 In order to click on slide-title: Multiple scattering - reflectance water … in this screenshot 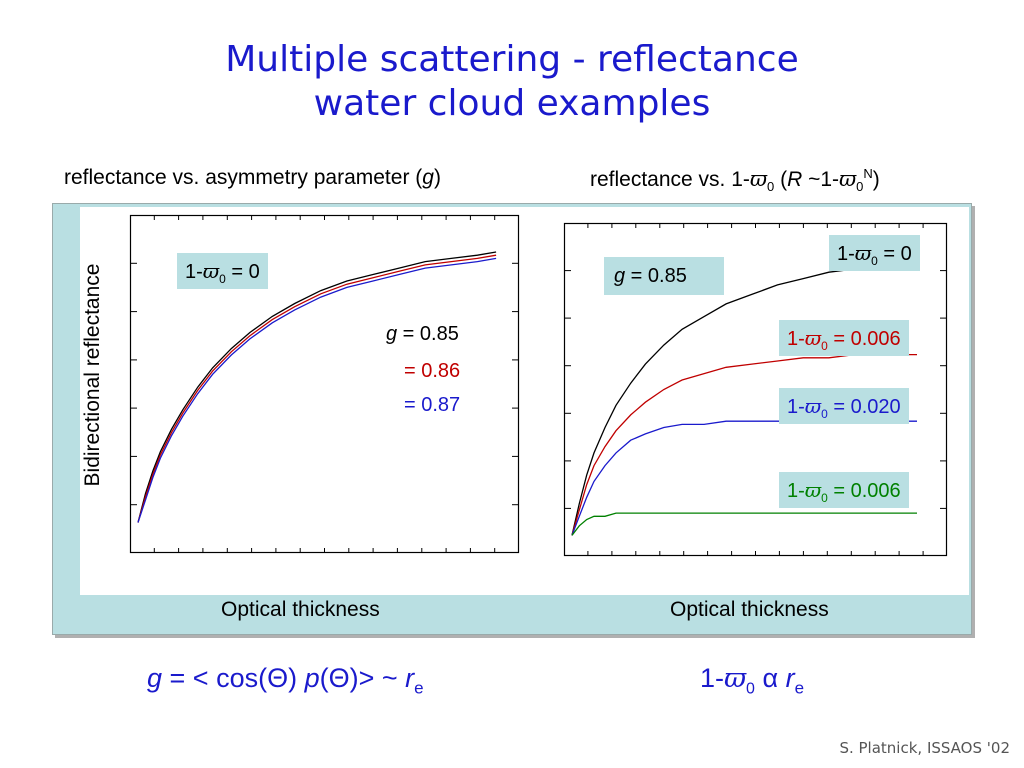, I will do `click(512, 82)`.